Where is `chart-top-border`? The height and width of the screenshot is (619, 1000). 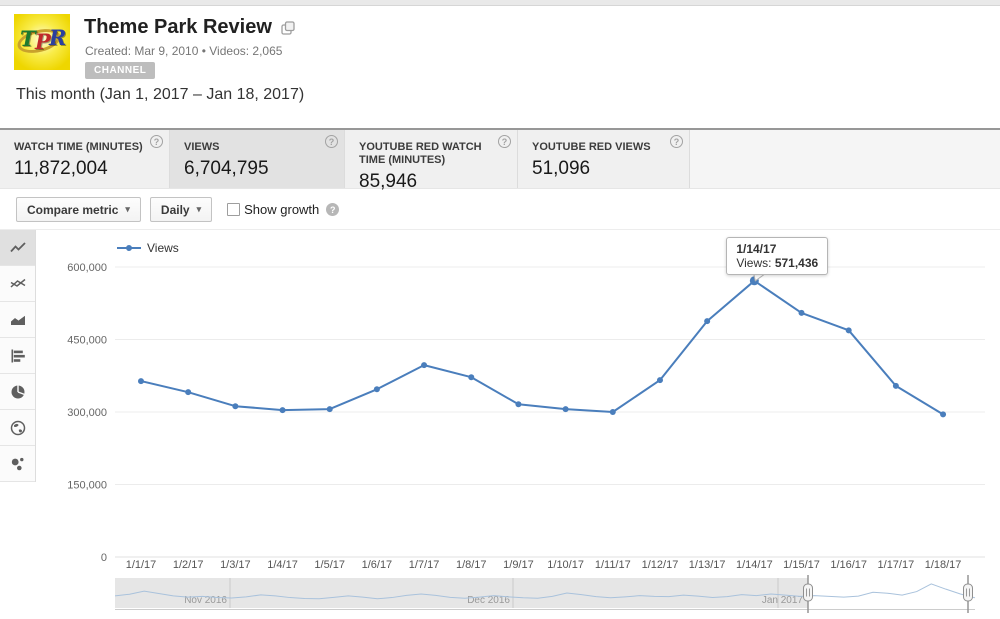 chart-top-border is located at coordinates (500, 229).